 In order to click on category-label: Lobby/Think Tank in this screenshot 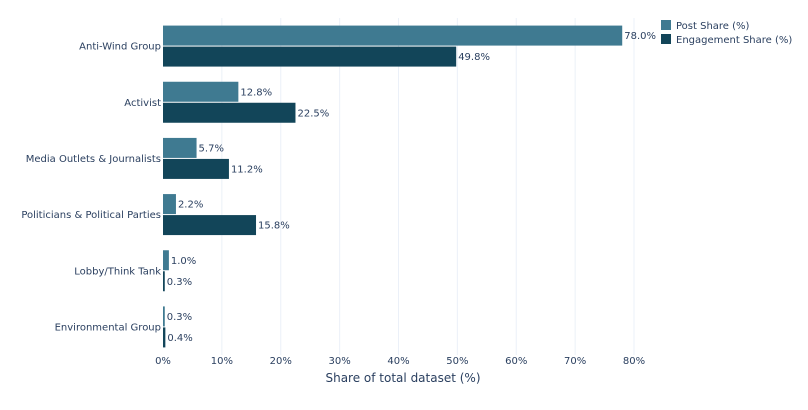, I will do `click(117, 271)`.